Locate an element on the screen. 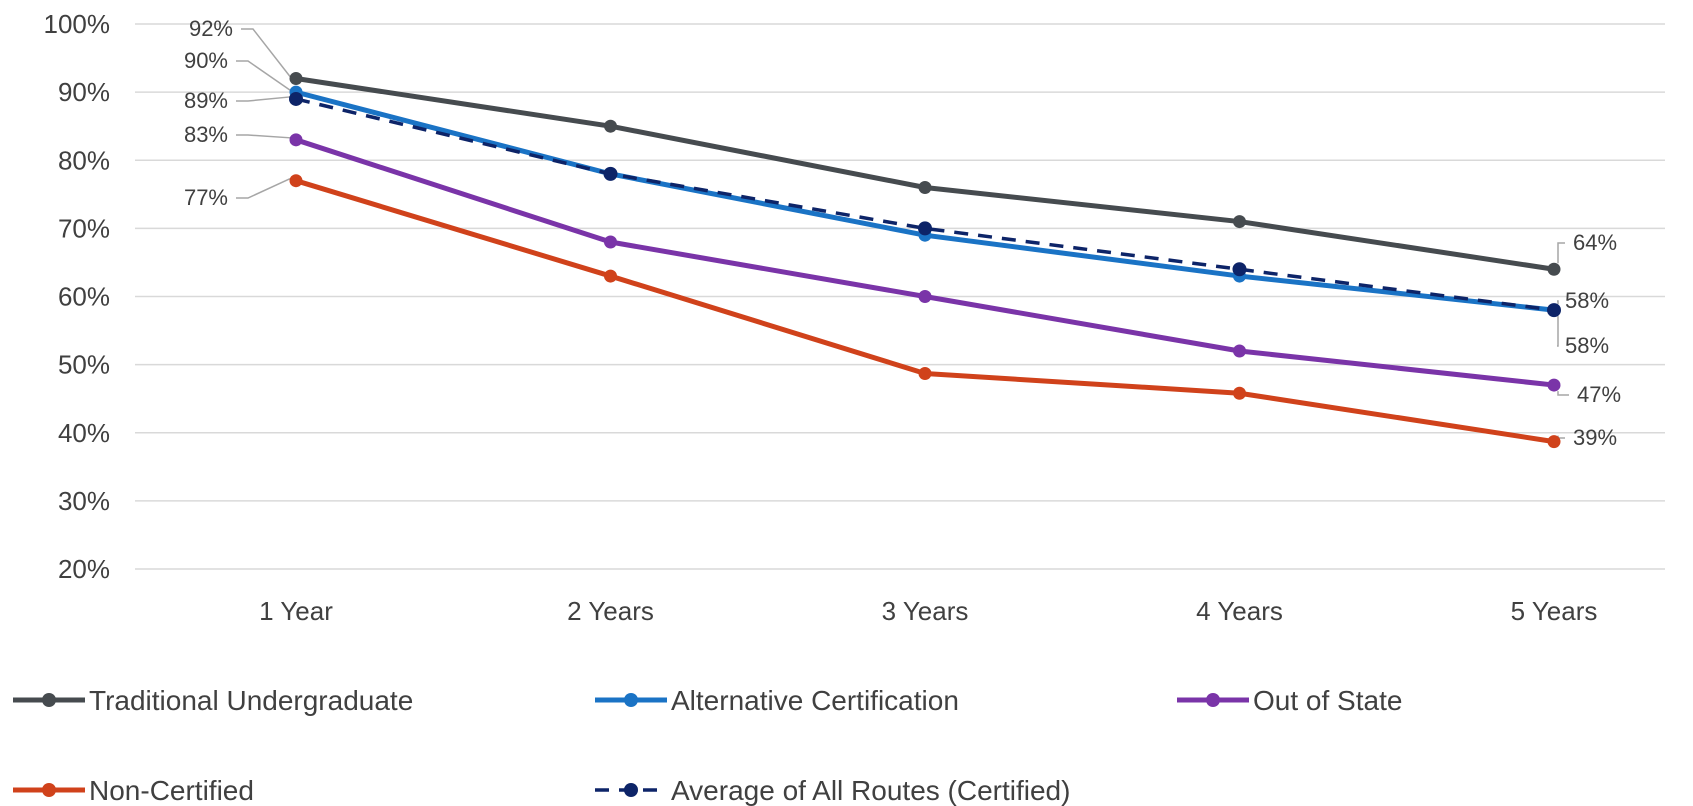 The height and width of the screenshot is (806, 1693). data-label: 89% is located at coordinates (206, 100).